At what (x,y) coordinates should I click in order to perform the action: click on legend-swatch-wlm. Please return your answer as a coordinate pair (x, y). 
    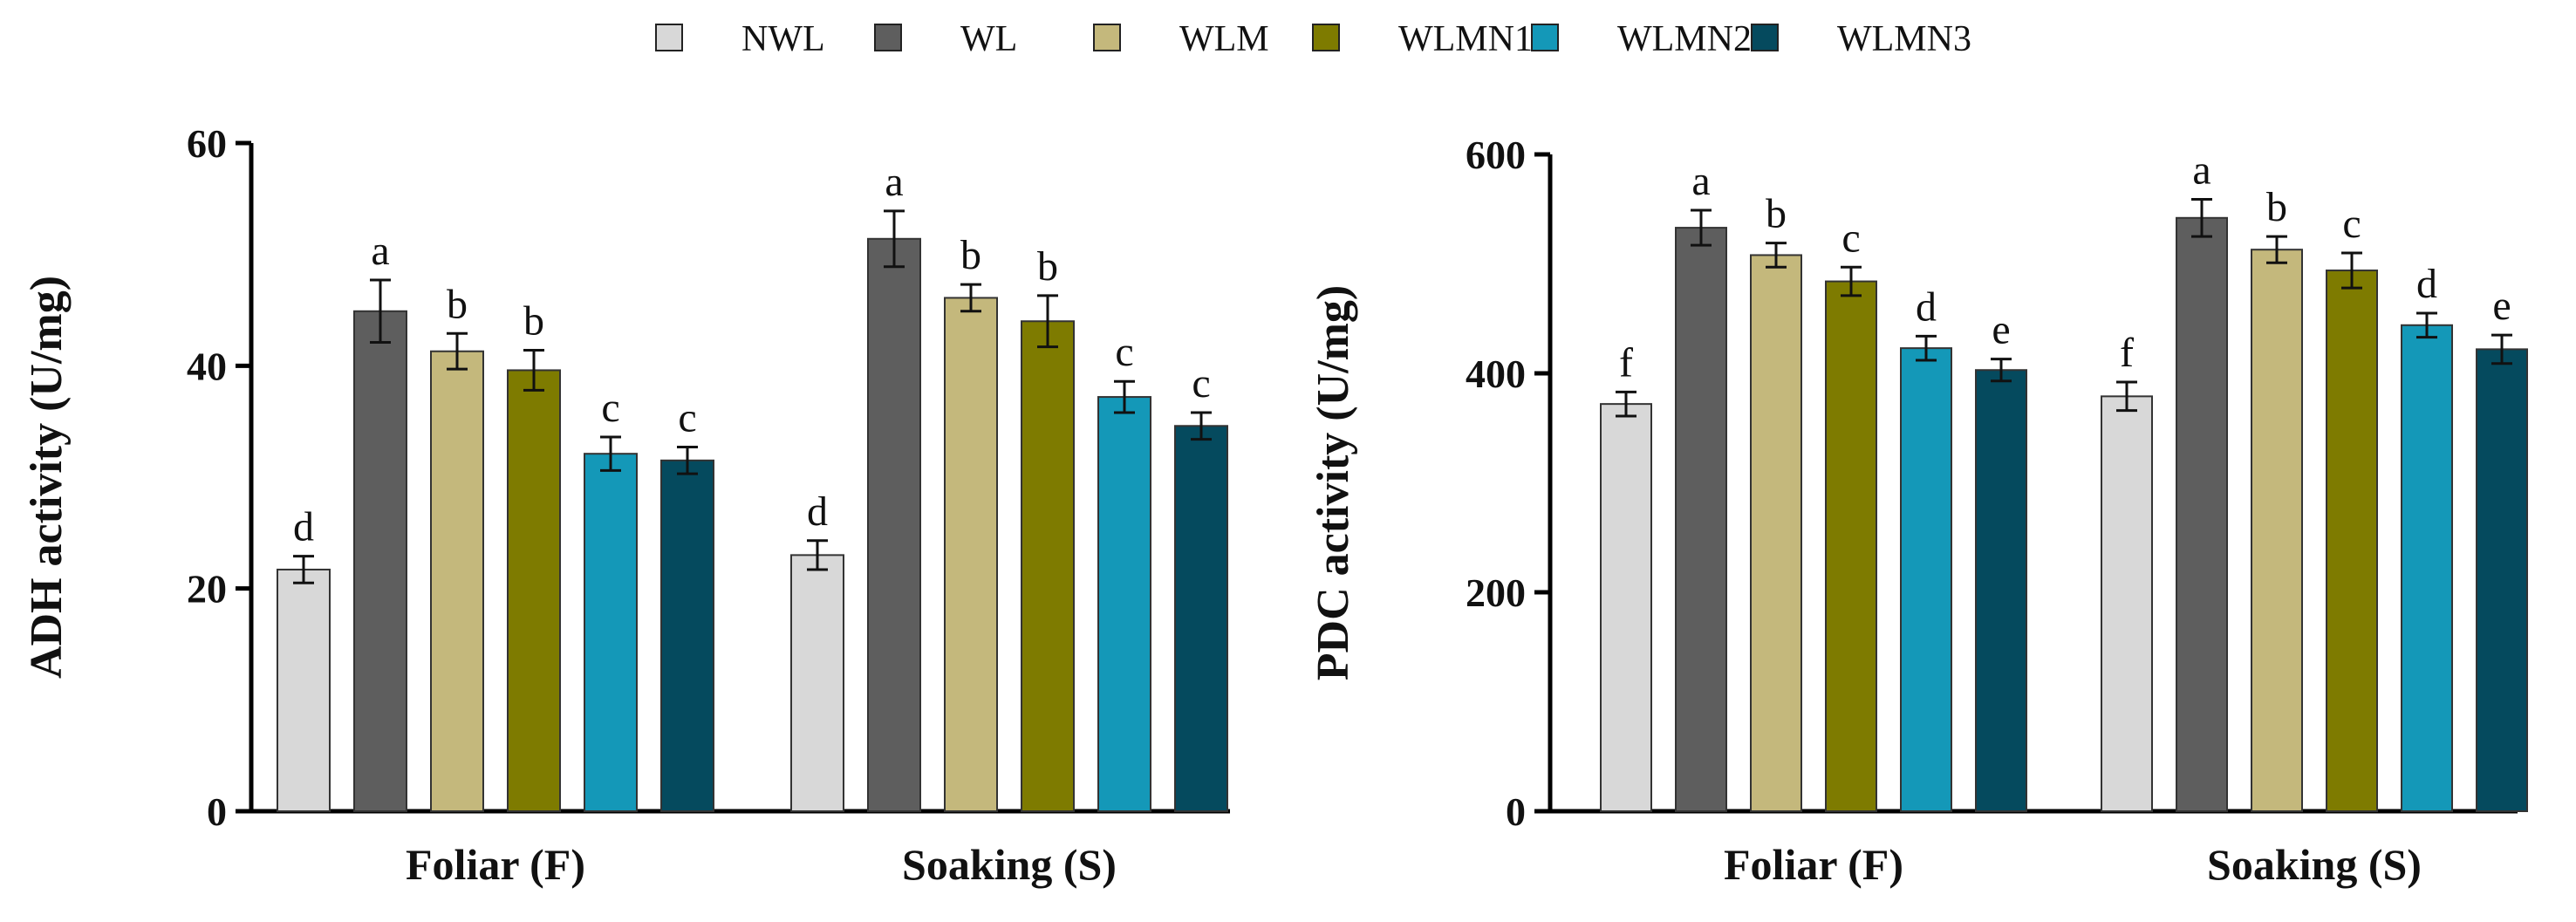
    Looking at the image, I should click on (1107, 37).